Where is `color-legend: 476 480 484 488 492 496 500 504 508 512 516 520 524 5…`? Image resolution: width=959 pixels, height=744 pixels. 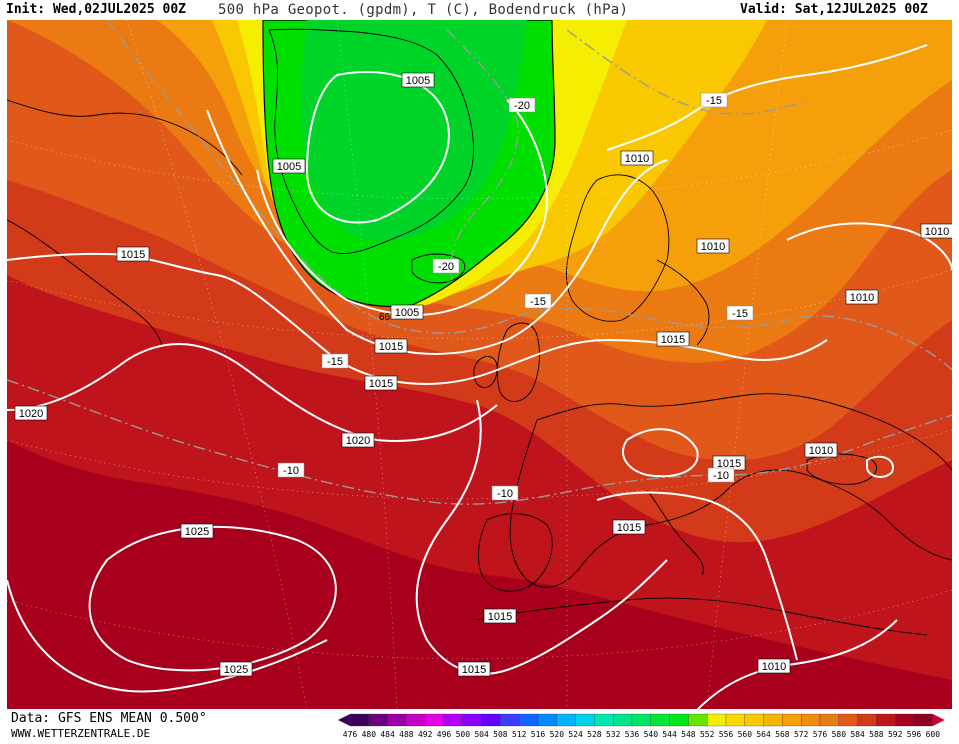 color-legend: 476 480 484 488 492 496 500 504 508 512 516 520 524 5… is located at coordinates (648, 726).